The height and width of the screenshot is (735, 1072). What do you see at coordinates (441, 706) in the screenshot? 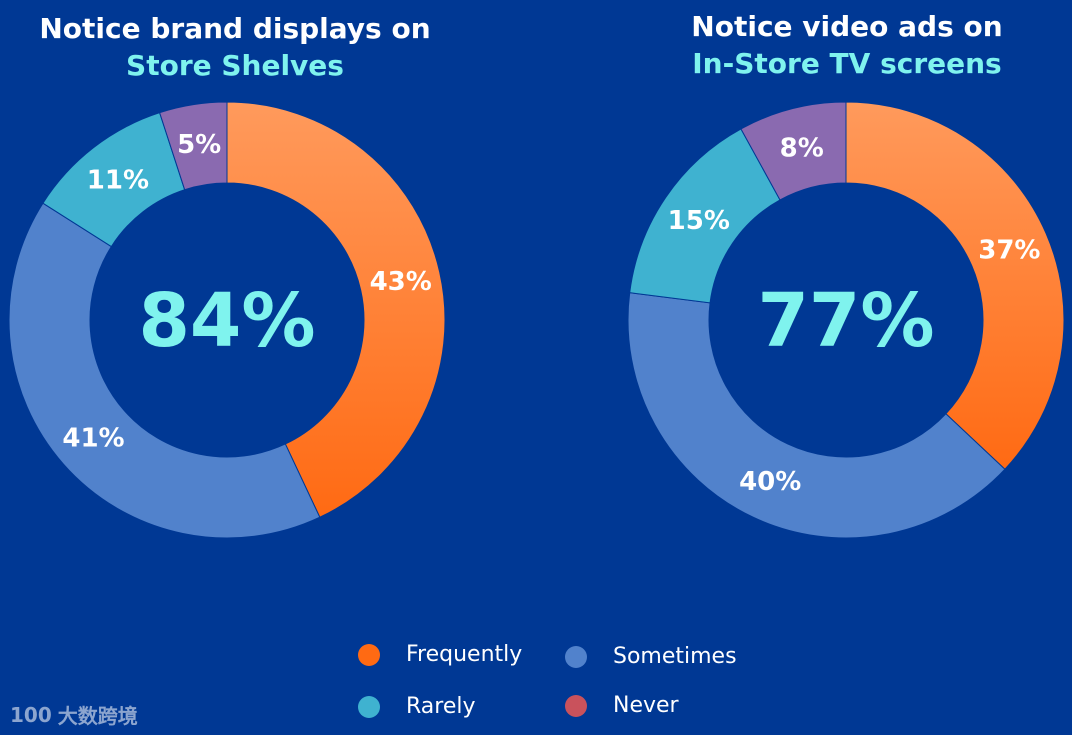
I see `legend-label-rarely: Rarely` at bounding box center [441, 706].